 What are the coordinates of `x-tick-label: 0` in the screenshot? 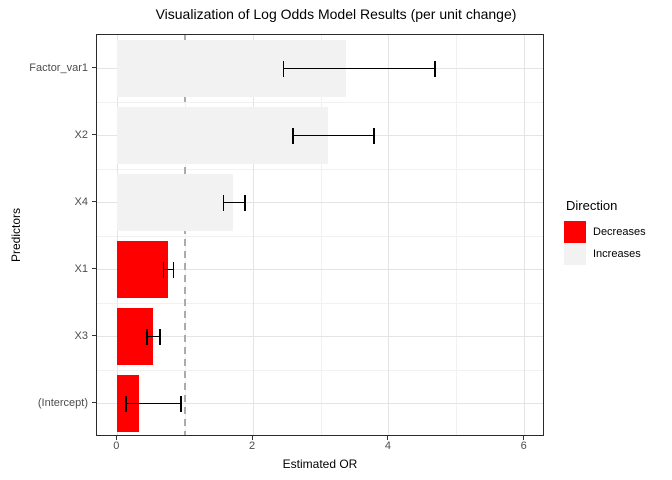 It's located at (116, 446).